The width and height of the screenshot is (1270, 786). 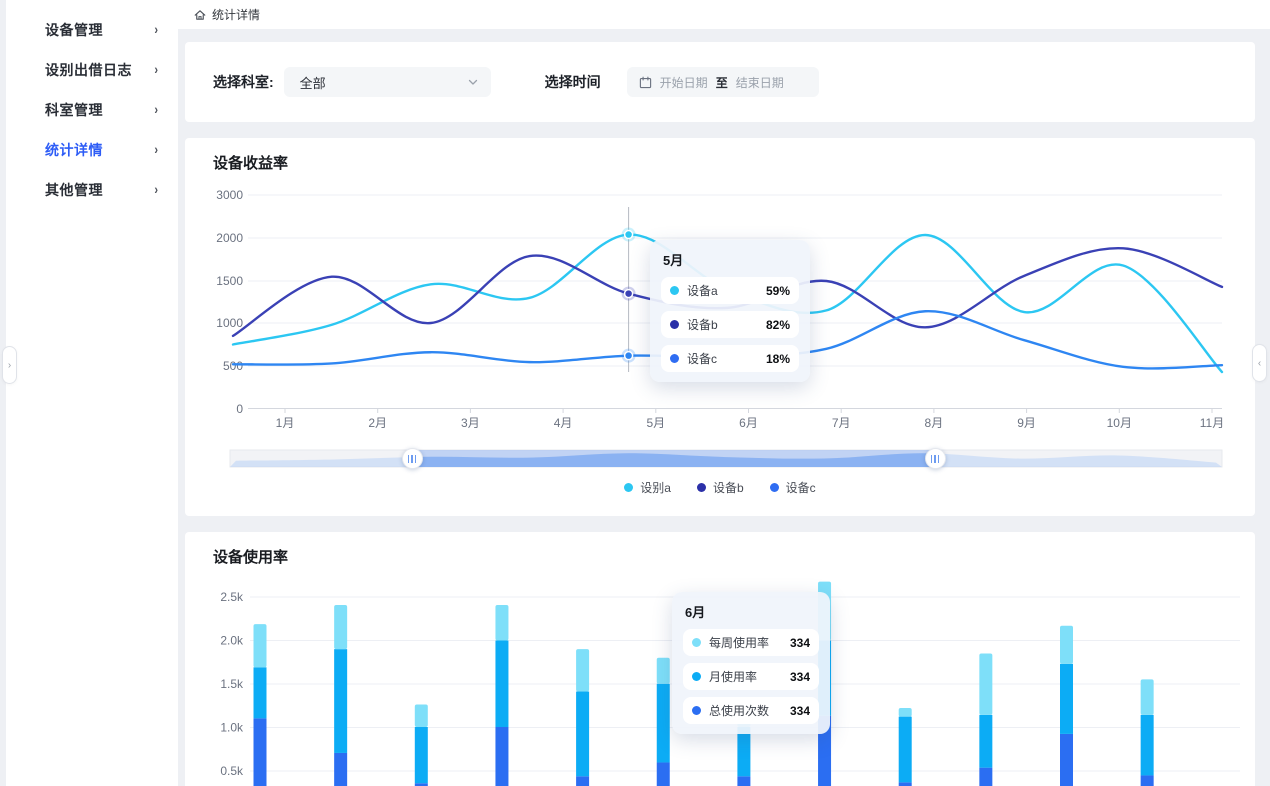 I want to click on legend-item-0: 设别a, so click(x=647, y=487).